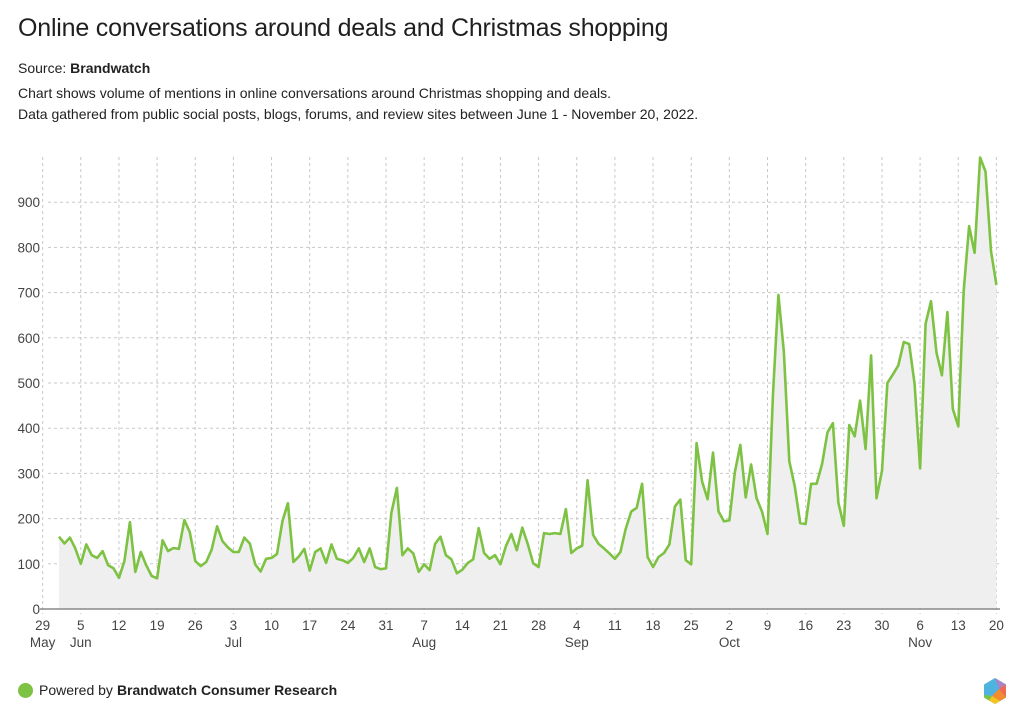  What do you see at coordinates (28, 564) in the screenshot?
I see `y-tick-label: 100` at bounding box center [28, 564].